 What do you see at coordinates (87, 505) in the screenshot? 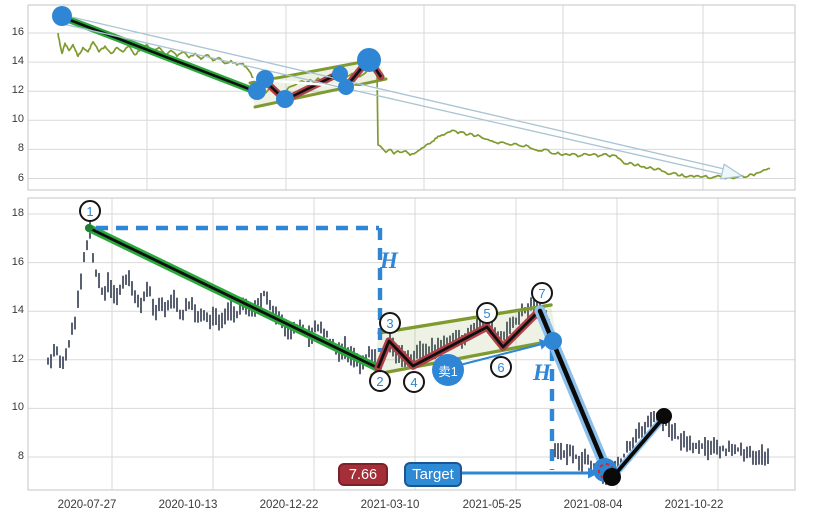
I see `x-axis-tick-label: 2020-07-27` at bounding box center [87, 505].